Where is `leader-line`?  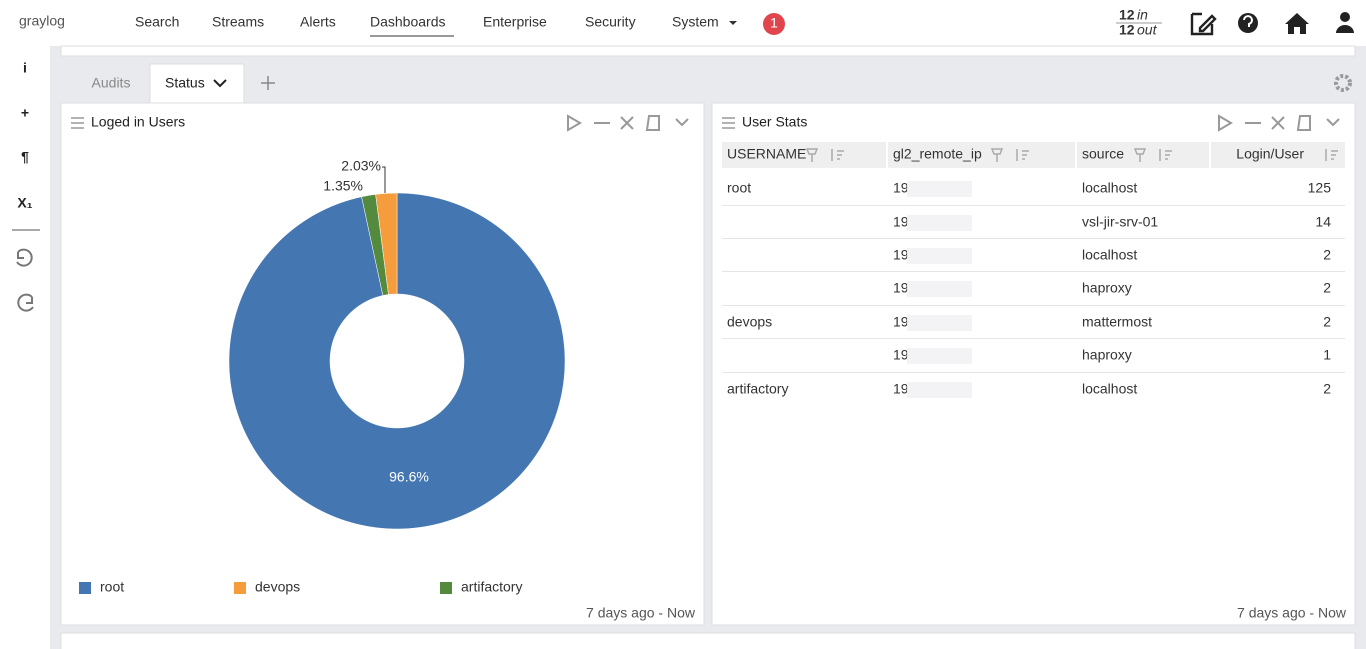
leader-line is located at coordinates (384, 179).